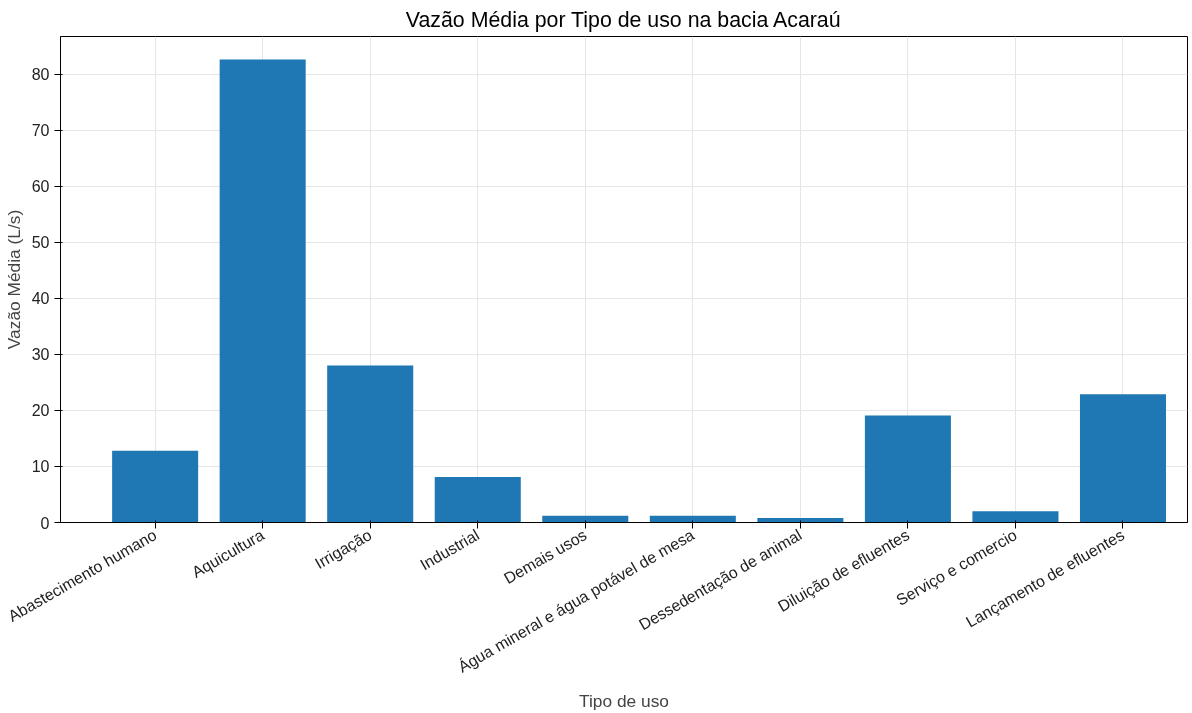 The width and height of the screenshot is (1192, 713). Describe the element at coordinates (623, 19) in the screenshot. I see `chart-title: Vazão Média por Tipo de uso na bacia Acaraú` at that location.